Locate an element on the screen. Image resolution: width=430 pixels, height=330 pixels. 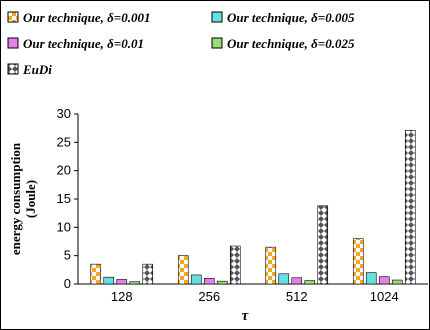
legend-label: Our technique, δ=0.005 is located at coordinates (291, 17).